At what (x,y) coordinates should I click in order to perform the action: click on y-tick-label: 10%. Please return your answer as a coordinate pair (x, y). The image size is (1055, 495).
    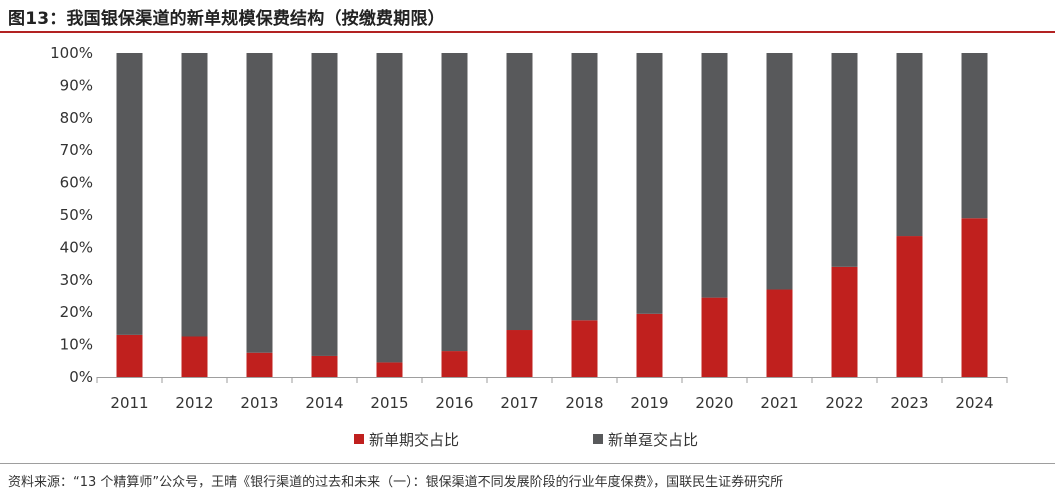
    Looking at the image, I should click on (76, 345).